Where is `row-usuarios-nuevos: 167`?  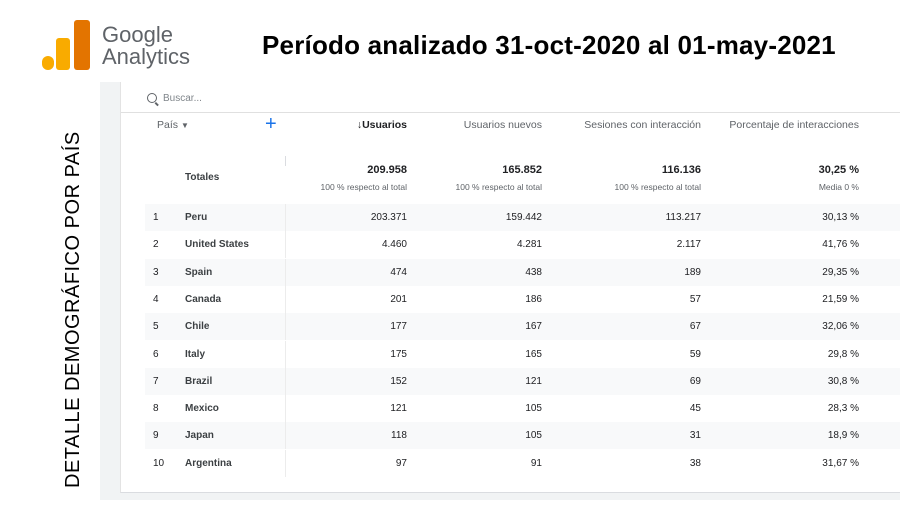
row-usuarios-nuevos: 167 is located at coordinates (533, 327).